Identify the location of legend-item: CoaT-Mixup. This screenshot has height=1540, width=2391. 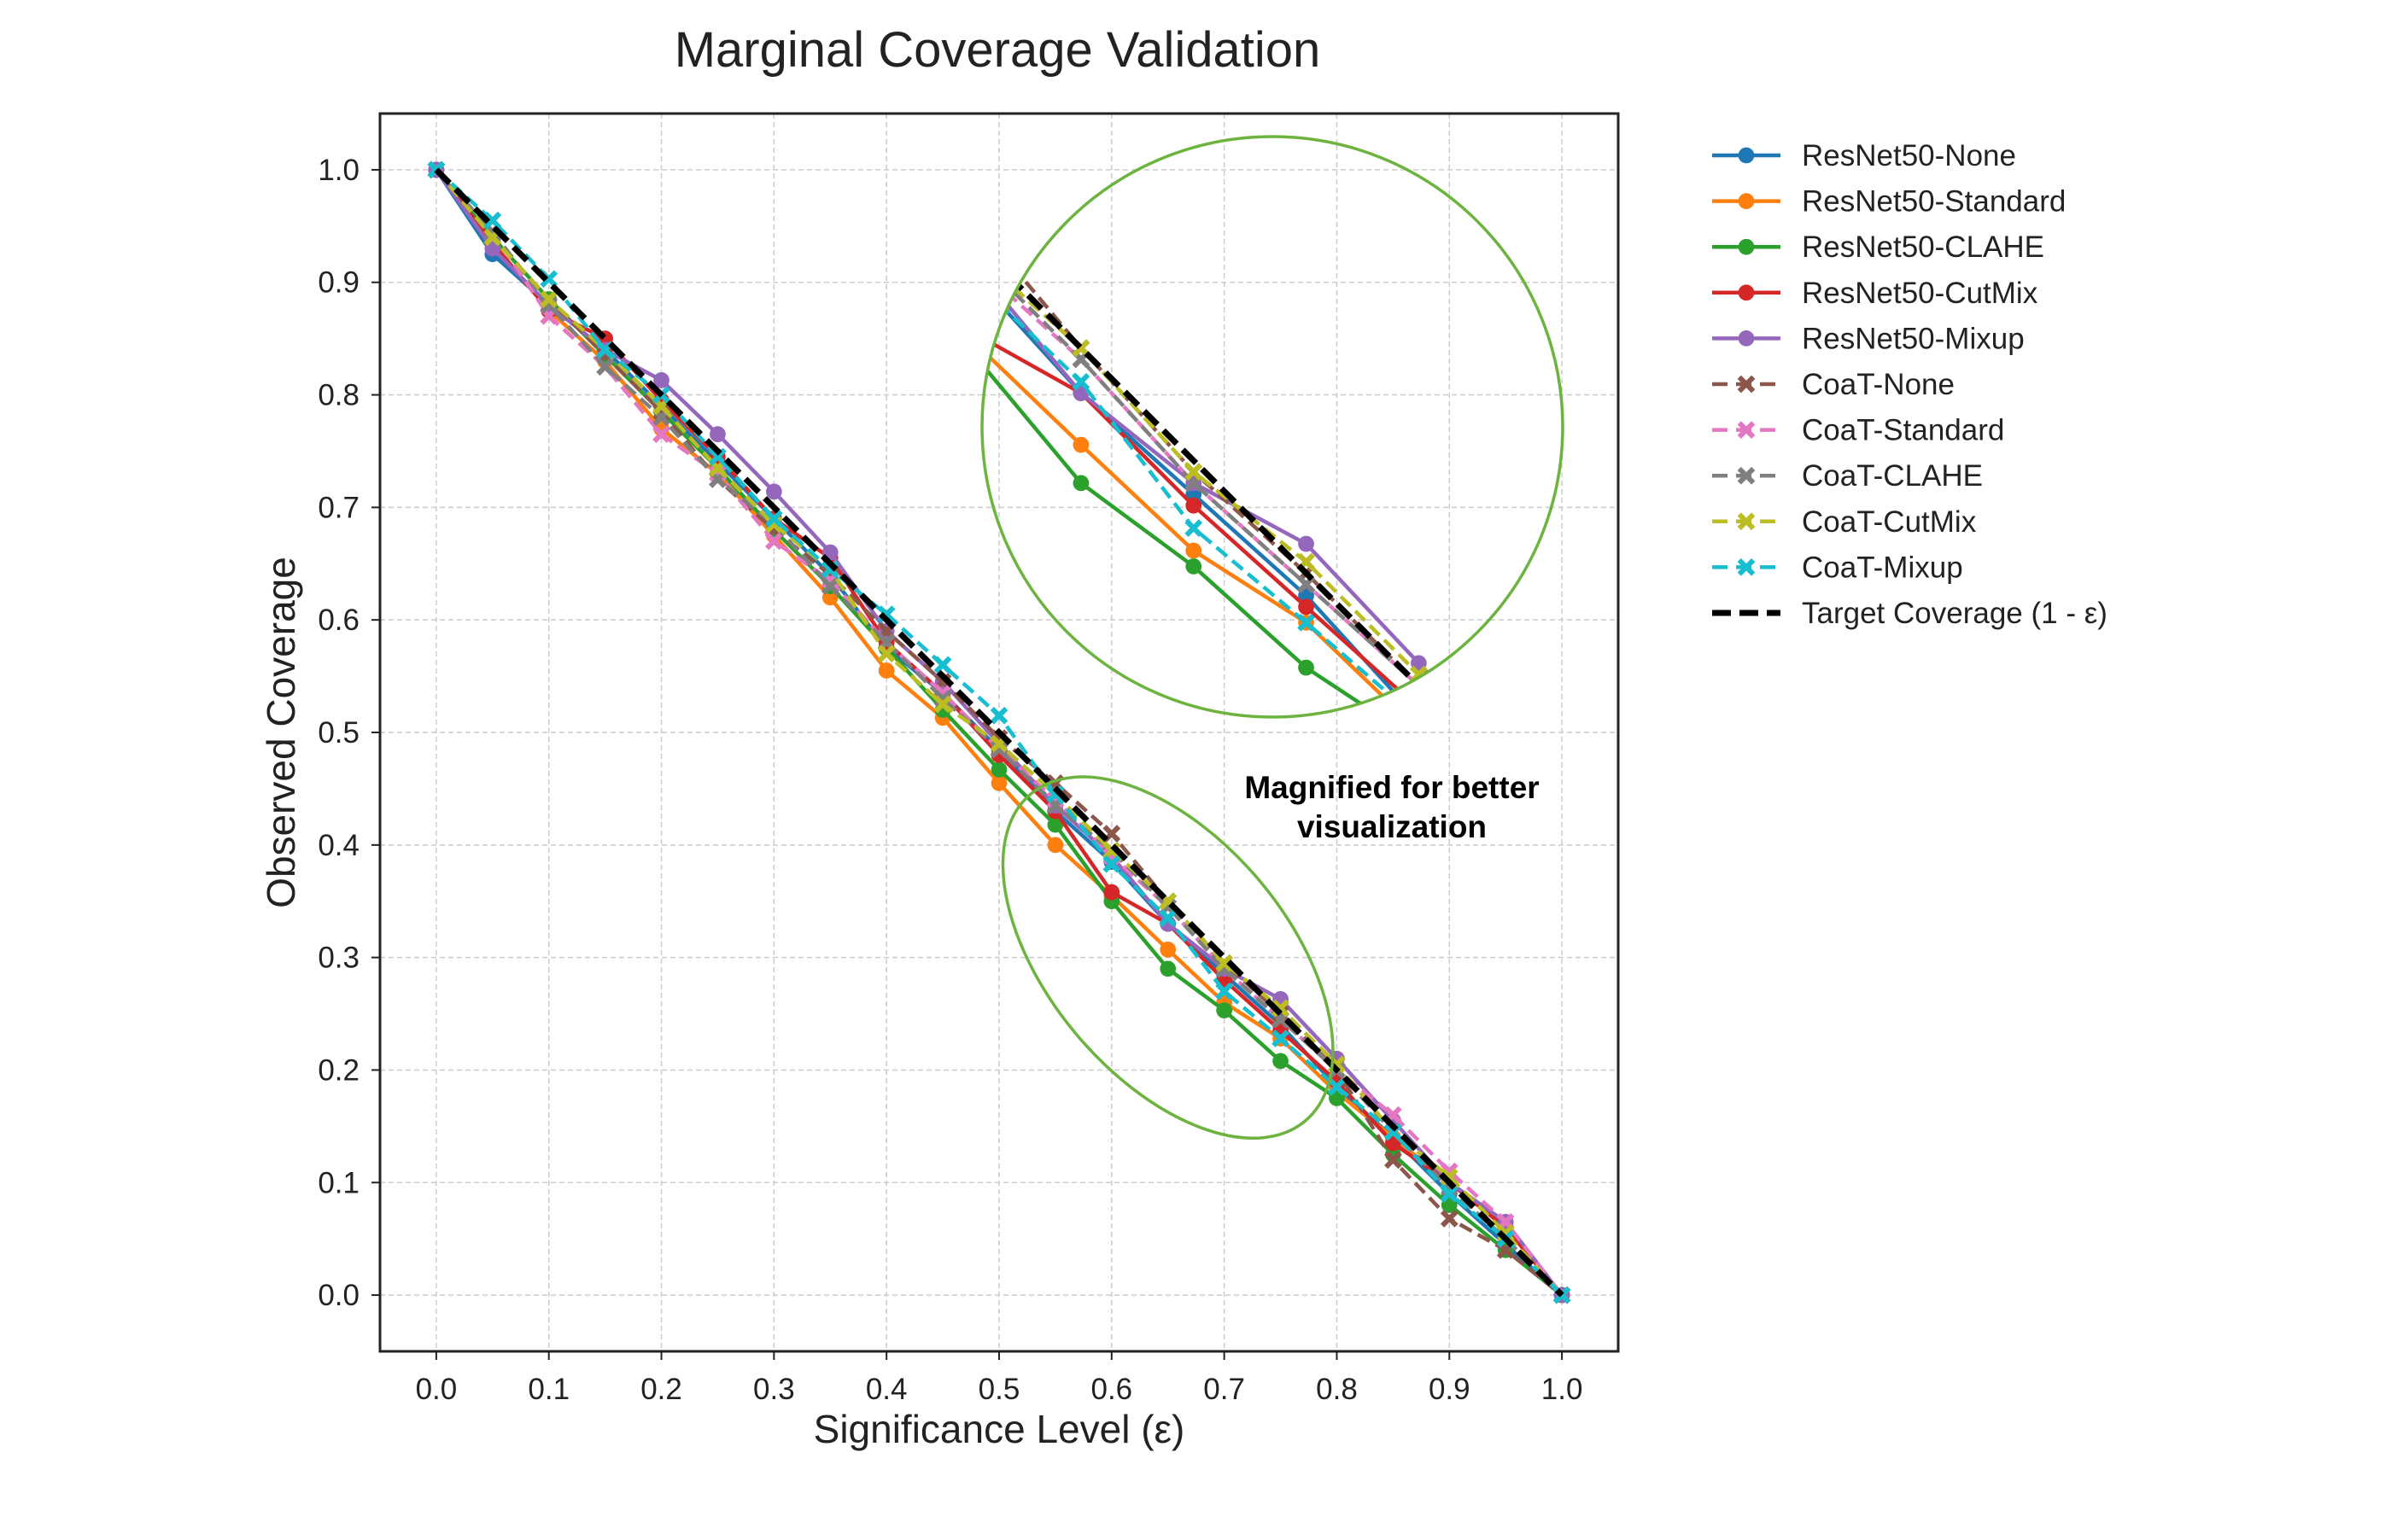
(1838, 567).